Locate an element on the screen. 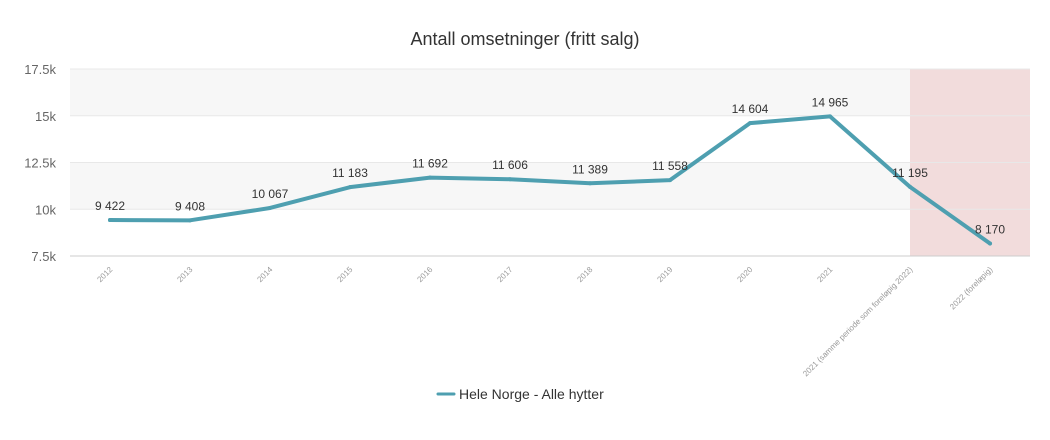 This screenshot has height=440, width=1050. chart-title: Antall omsetninger (fritt salg) is located at coordinates (524, 39).